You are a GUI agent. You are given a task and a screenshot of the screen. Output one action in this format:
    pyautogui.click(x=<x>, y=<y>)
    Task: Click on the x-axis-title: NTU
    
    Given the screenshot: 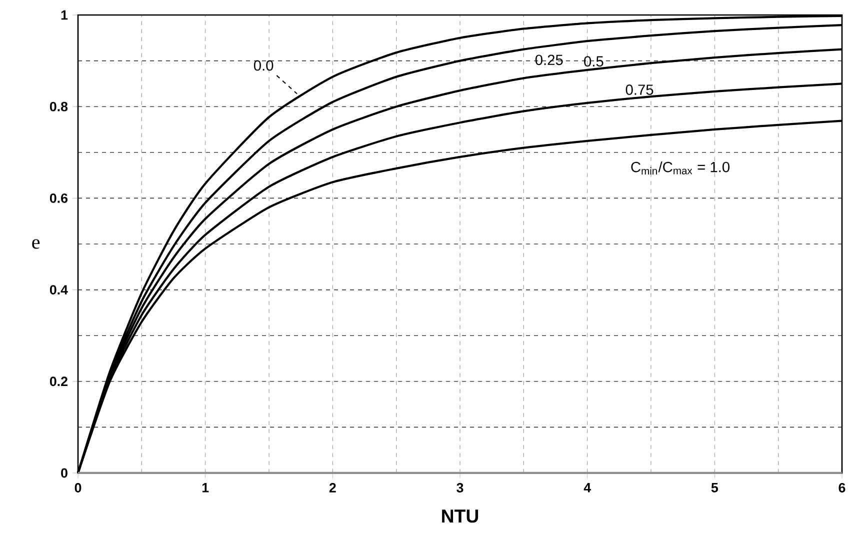 What is the action you would take?
    pyautogui.click(x=460, y=516)
    